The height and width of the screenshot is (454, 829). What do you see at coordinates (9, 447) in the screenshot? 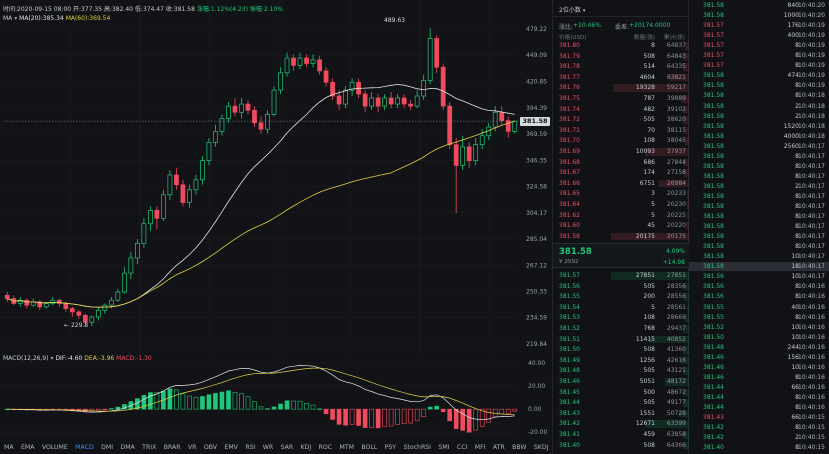
I see `indicator-tab-ma: MA` at bounding box center [9, 447].